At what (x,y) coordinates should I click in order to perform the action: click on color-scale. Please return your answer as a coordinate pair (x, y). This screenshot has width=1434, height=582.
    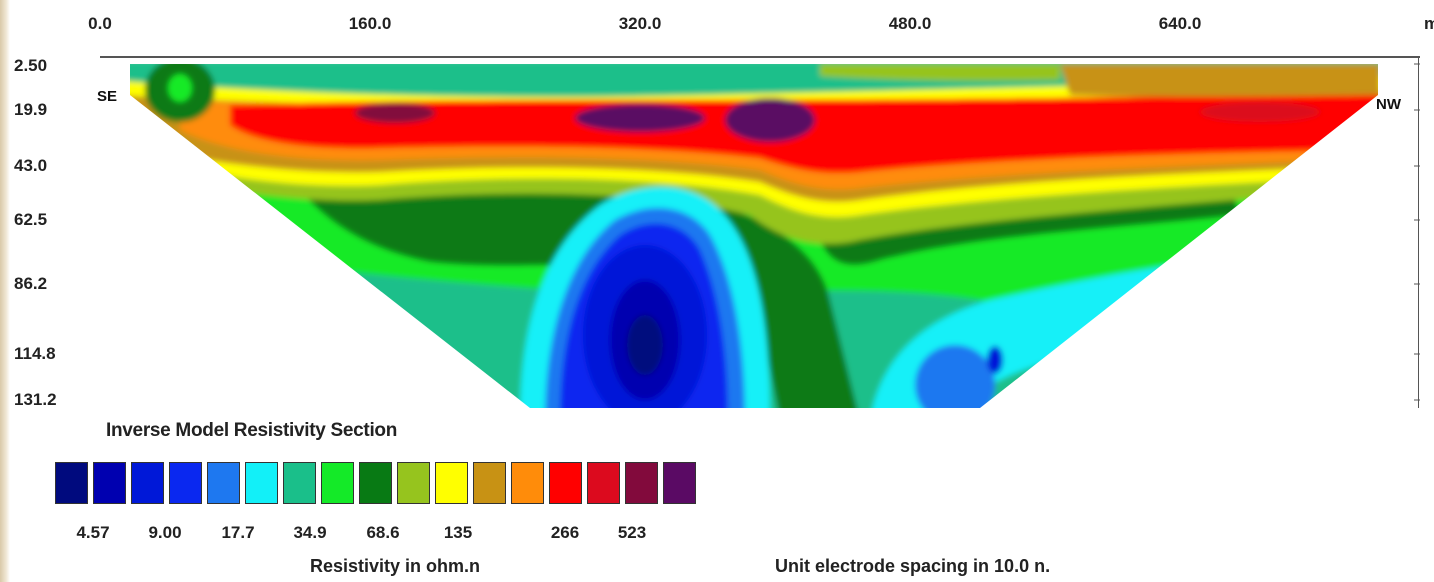
    Looking at the image, I should click on (375, 483).